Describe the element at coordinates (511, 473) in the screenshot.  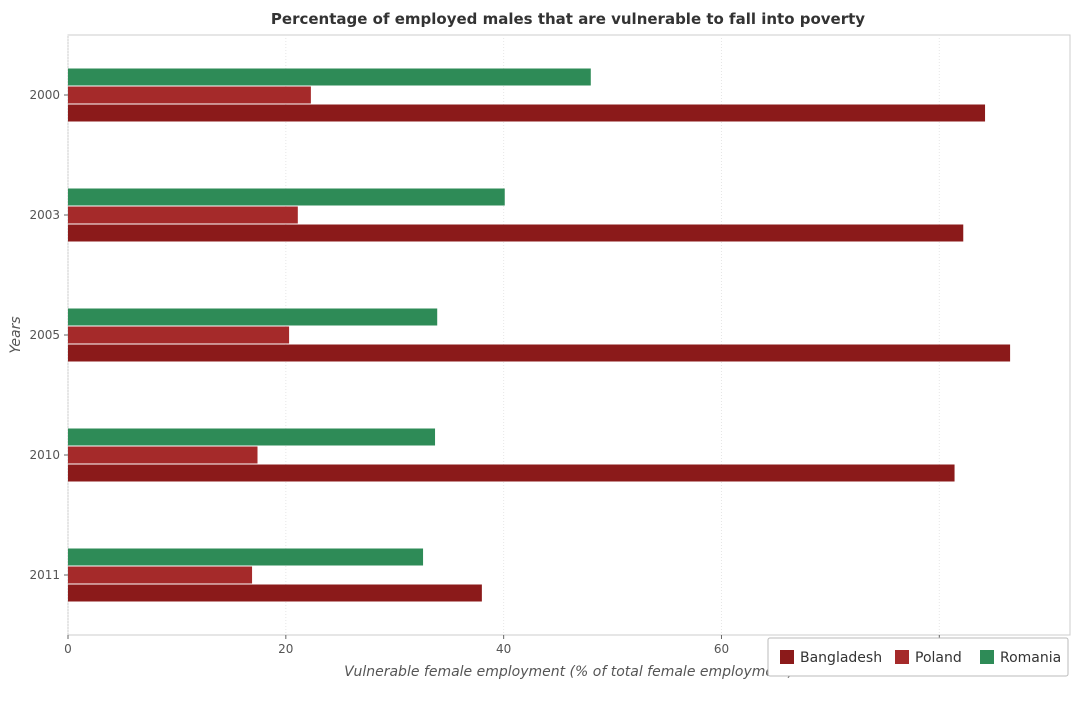
I see `bar-bangladesh-2010` at that location.